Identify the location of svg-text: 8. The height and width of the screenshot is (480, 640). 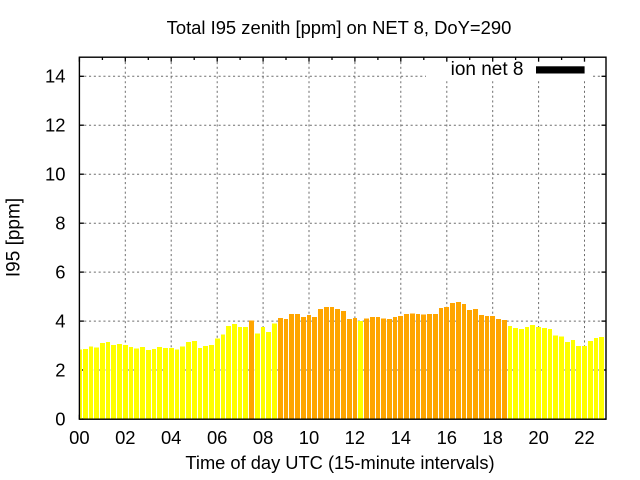
(60, 223).